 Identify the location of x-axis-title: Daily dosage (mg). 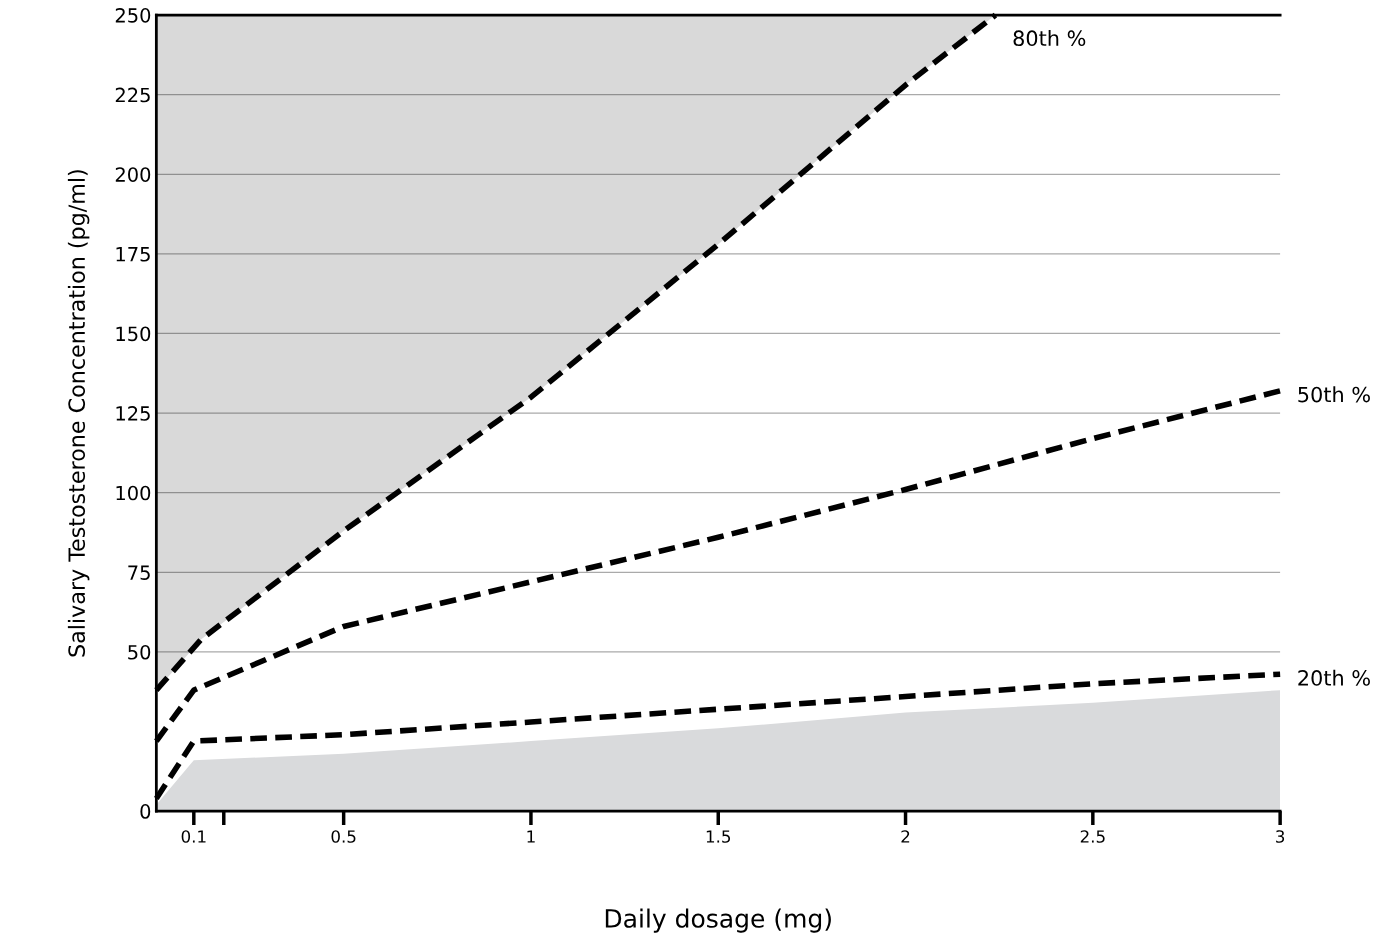
(718, 920).